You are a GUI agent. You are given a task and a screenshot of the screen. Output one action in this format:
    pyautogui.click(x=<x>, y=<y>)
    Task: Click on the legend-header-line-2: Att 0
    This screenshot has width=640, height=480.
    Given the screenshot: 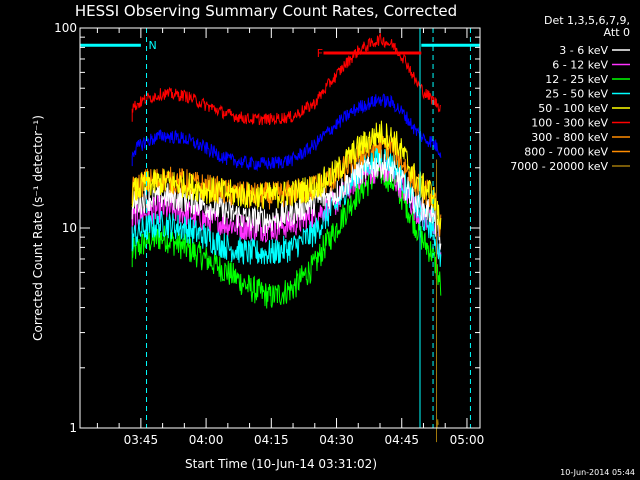 What is the action you would take?
    pyautogui.click(x=617, y=32)
    